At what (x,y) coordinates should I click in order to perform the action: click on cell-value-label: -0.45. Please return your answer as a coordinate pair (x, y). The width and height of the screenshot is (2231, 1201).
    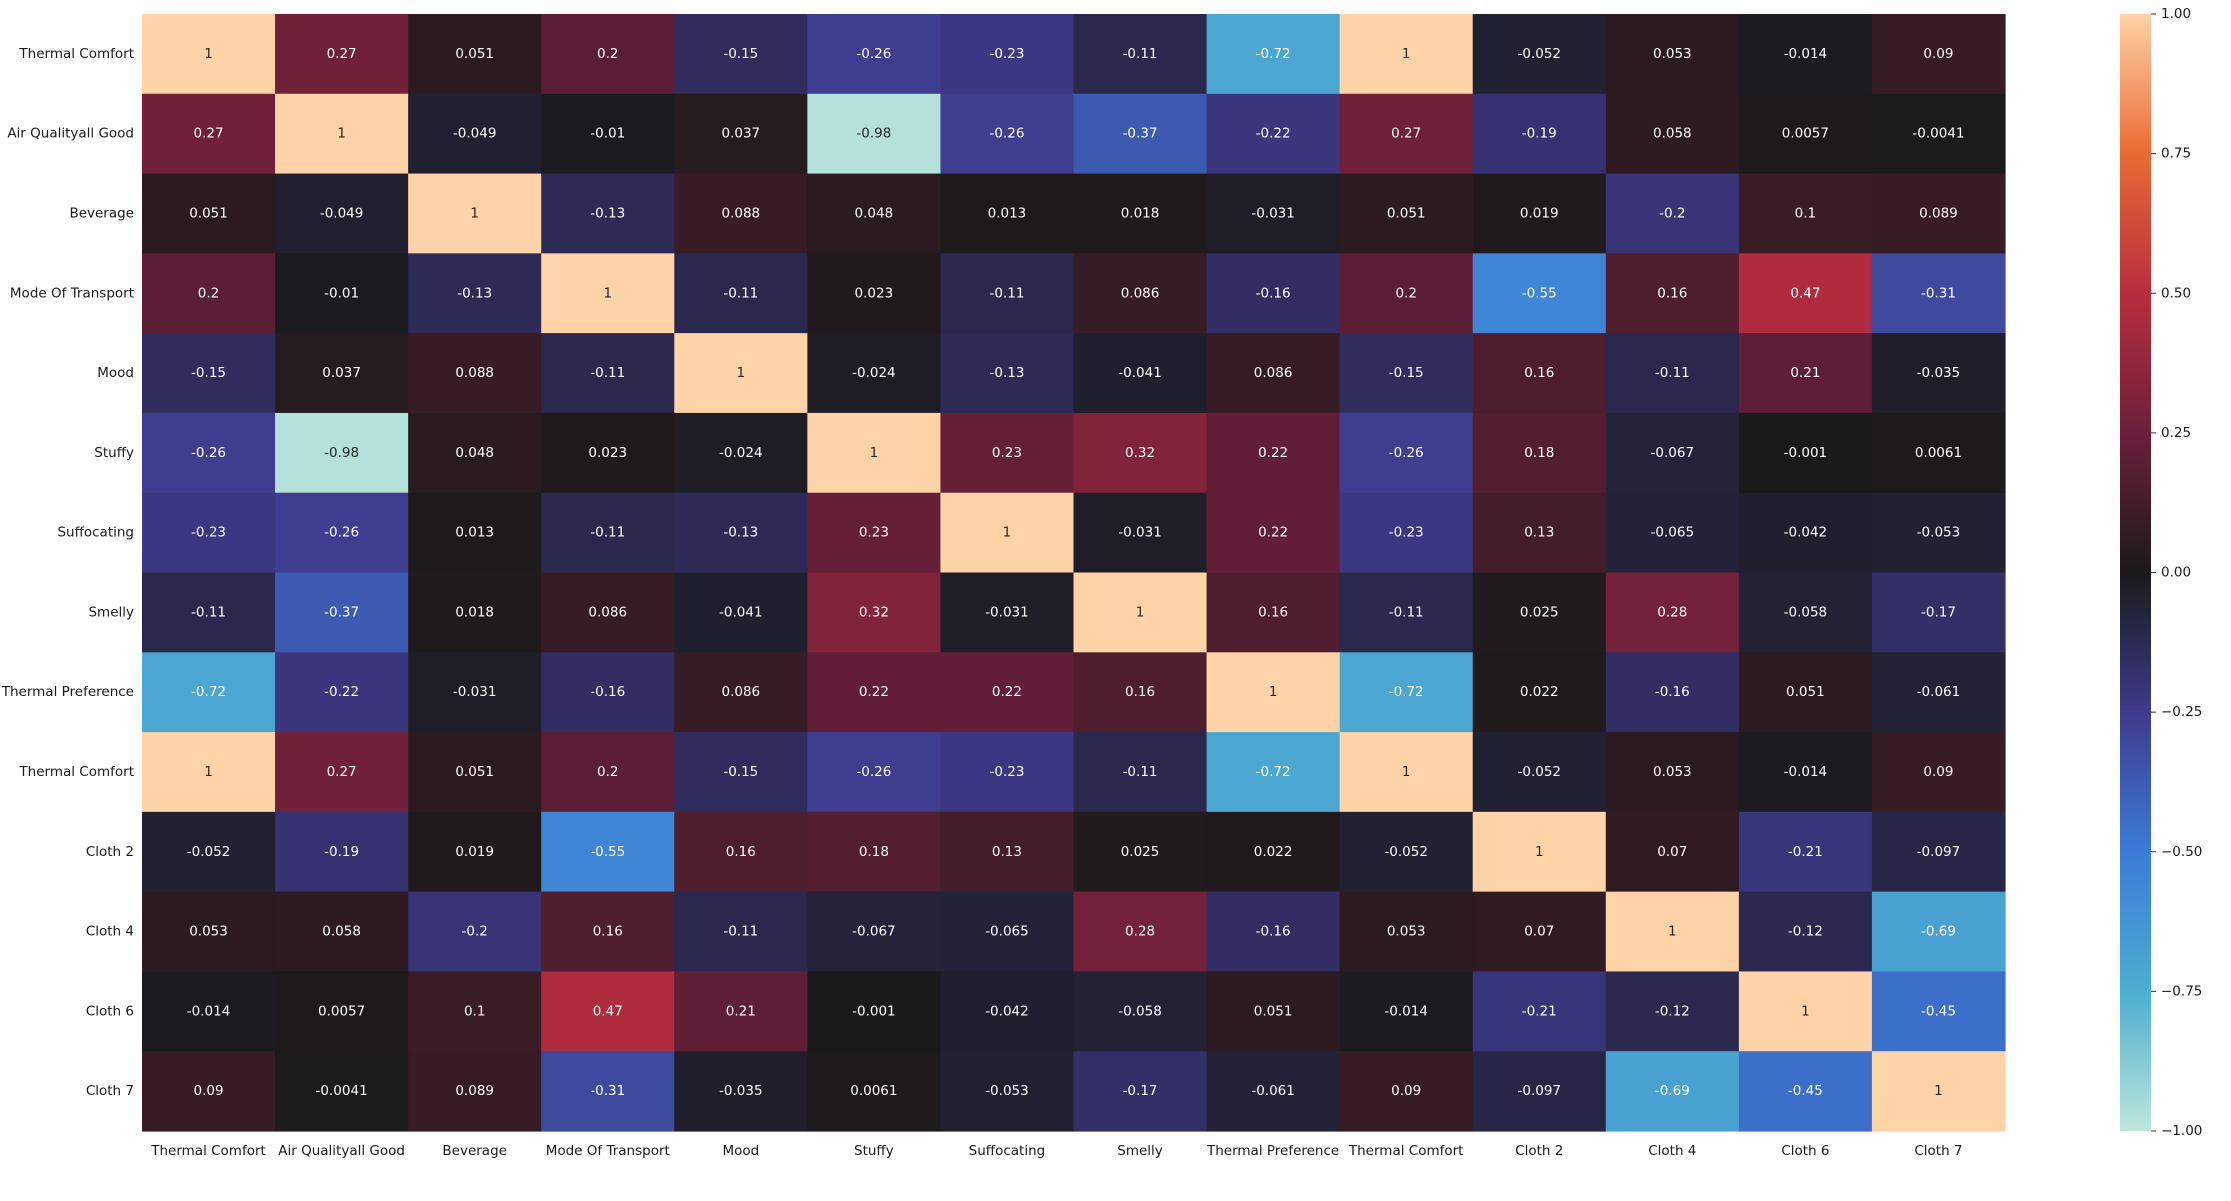
    Looking at the image, I should click on (1805, 1091).